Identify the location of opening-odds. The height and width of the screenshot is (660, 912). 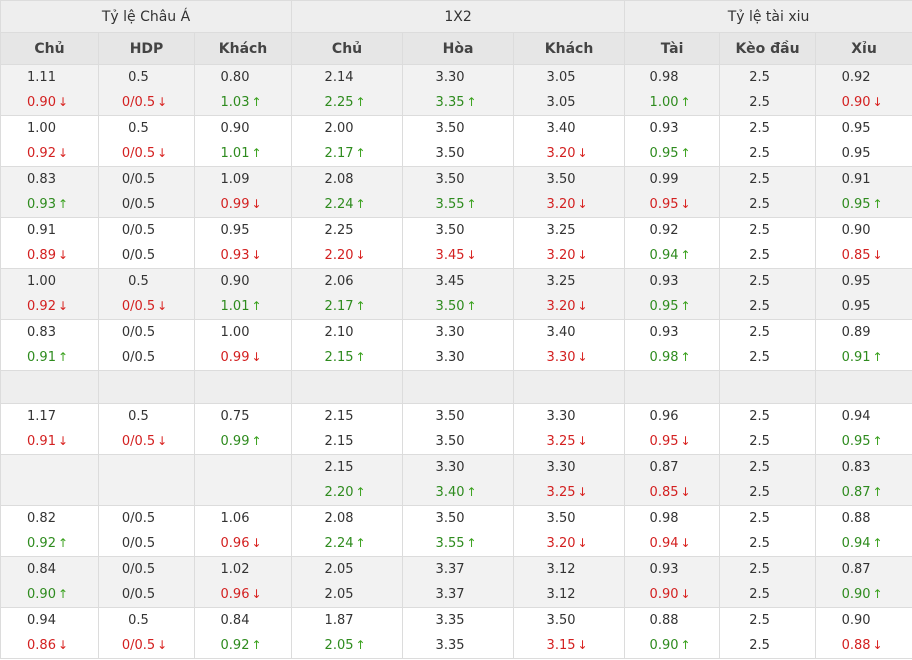
(243, 467).